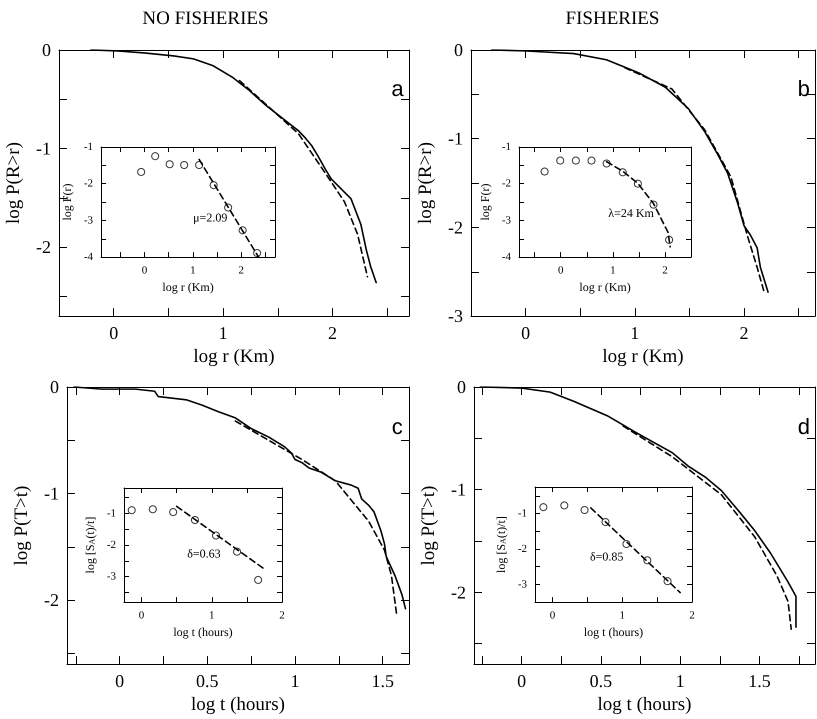  What do you see at coordinates (397, 88) in the screenshot?
I see `annotation: a` at bounding box center [397, 88].